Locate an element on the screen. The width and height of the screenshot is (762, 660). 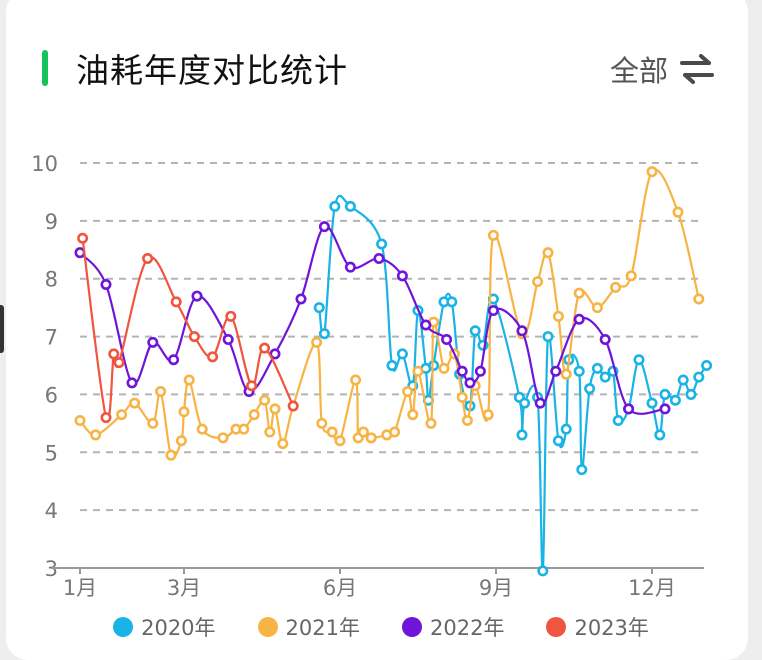
legend-label: 2023年 is located at coordinates (611, 628).